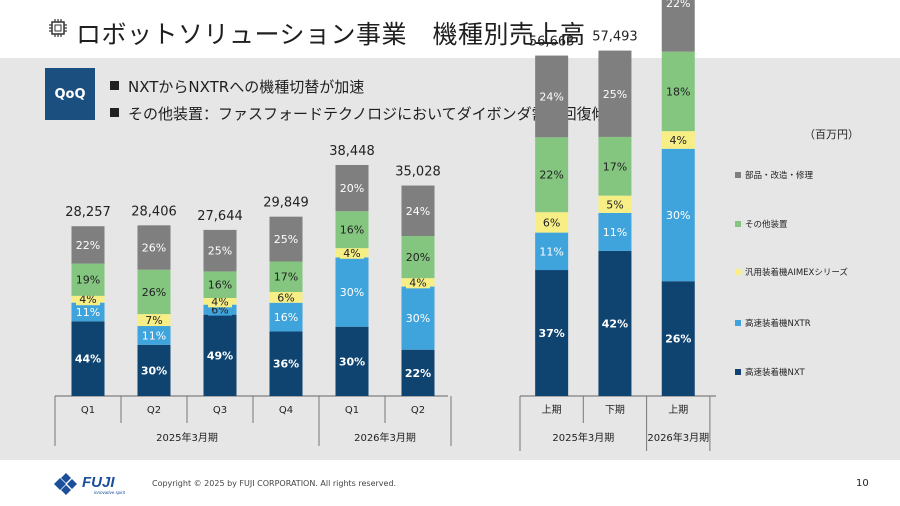 This screenshot has height=506, width=900. Describe the element at coordinates (738, 372) in the screenshot. I see `legend-swatch-nxt` at that location.